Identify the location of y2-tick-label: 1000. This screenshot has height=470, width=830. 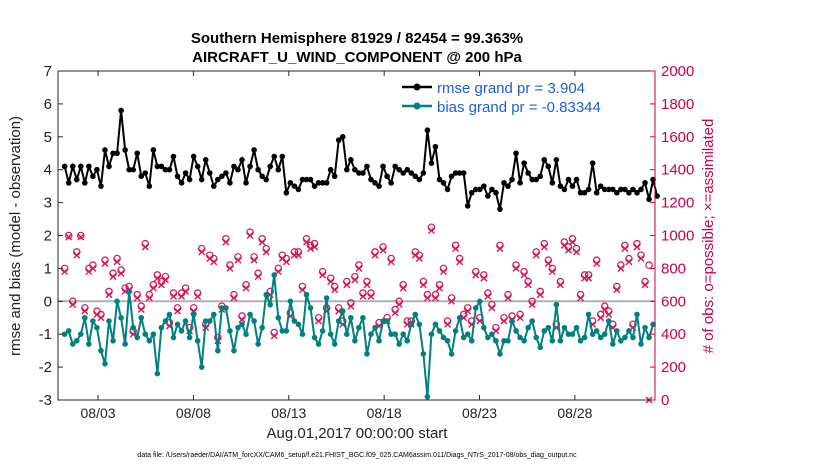
(677, 236).